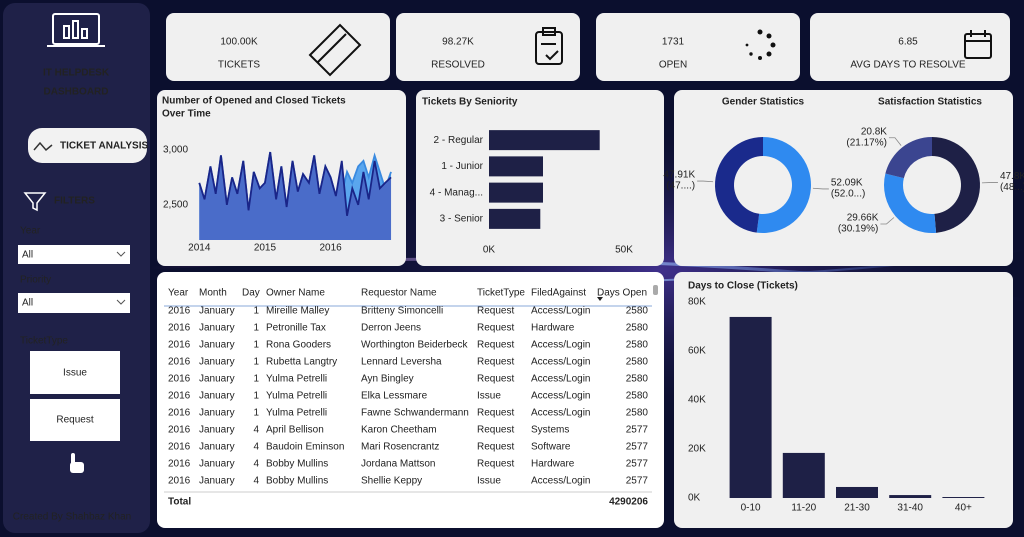 This screenshot has width=1024, height=537. Describe the element at coordinates (908, 42) in the screenshot. I see `kpi-value: 6.85` at that location.